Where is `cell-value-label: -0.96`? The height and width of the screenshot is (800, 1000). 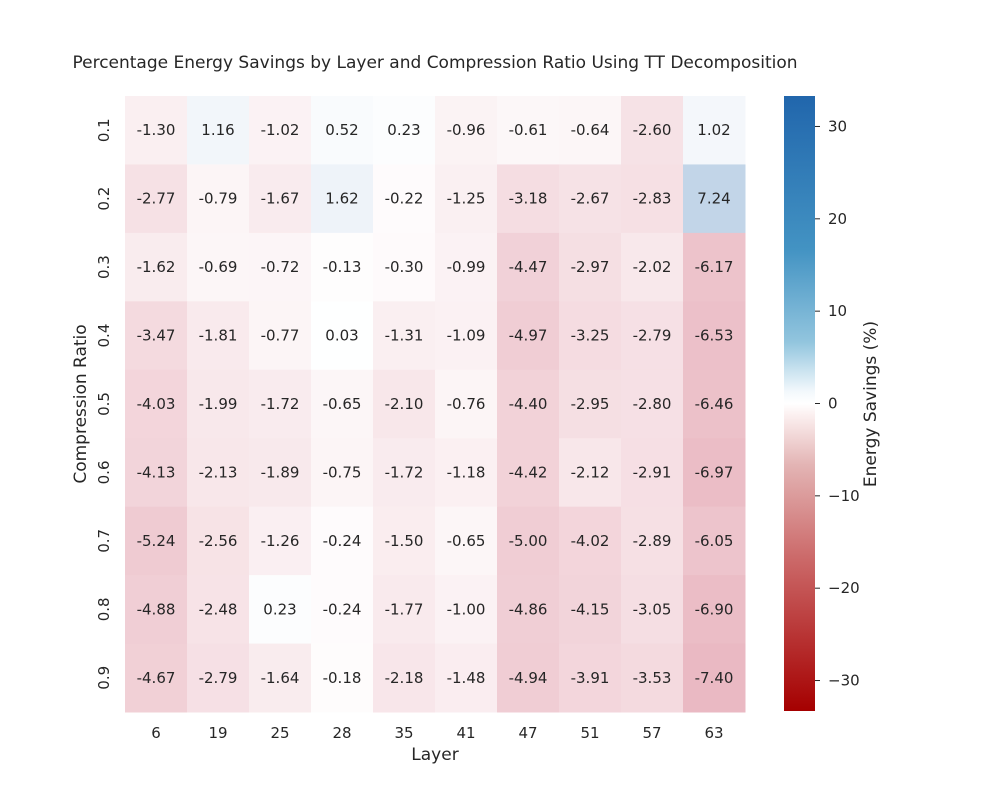
cell-value-label: -0.96 is located at coordinates (466, 130).